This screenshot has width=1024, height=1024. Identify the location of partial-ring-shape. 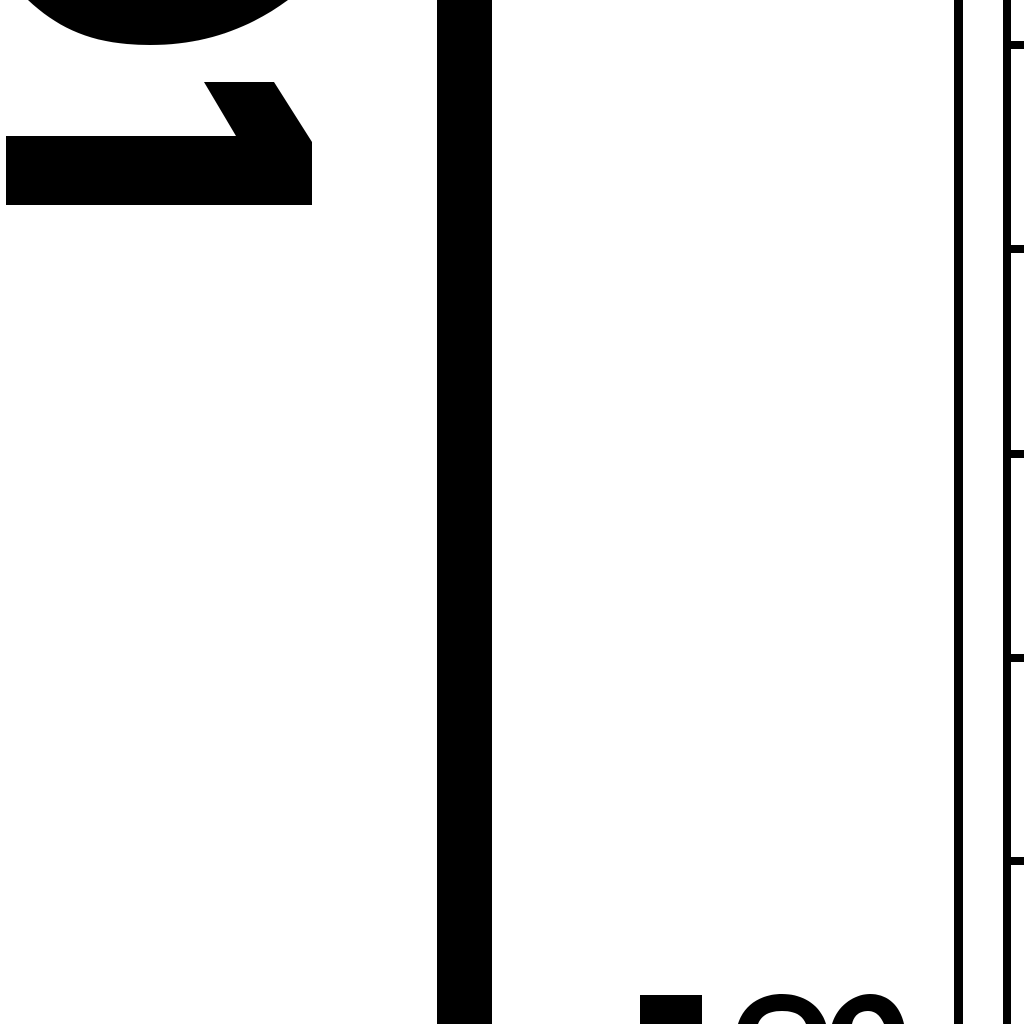
(158, 22).